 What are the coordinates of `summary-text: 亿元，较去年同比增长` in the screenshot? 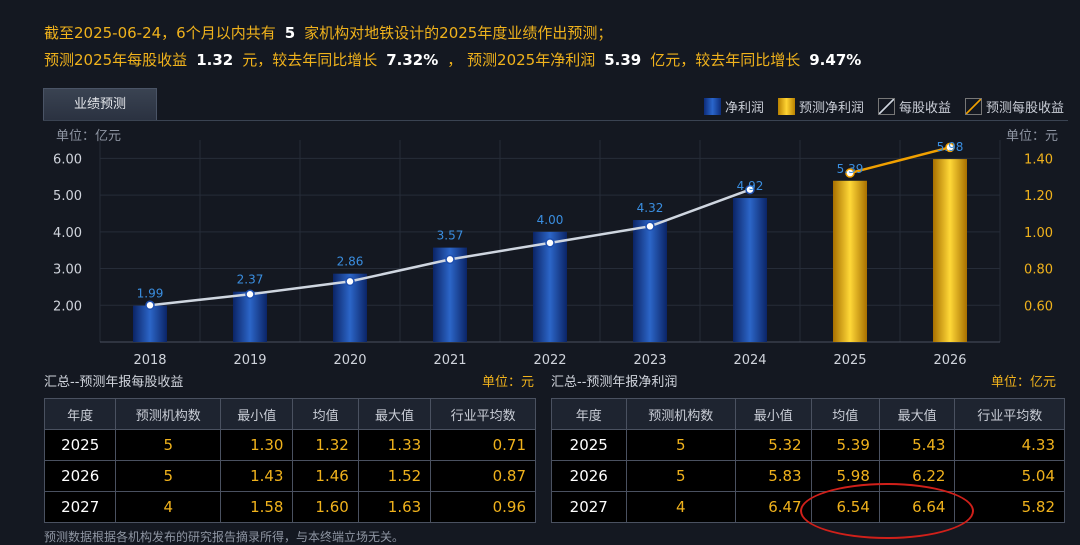 It's located at (725, 60).